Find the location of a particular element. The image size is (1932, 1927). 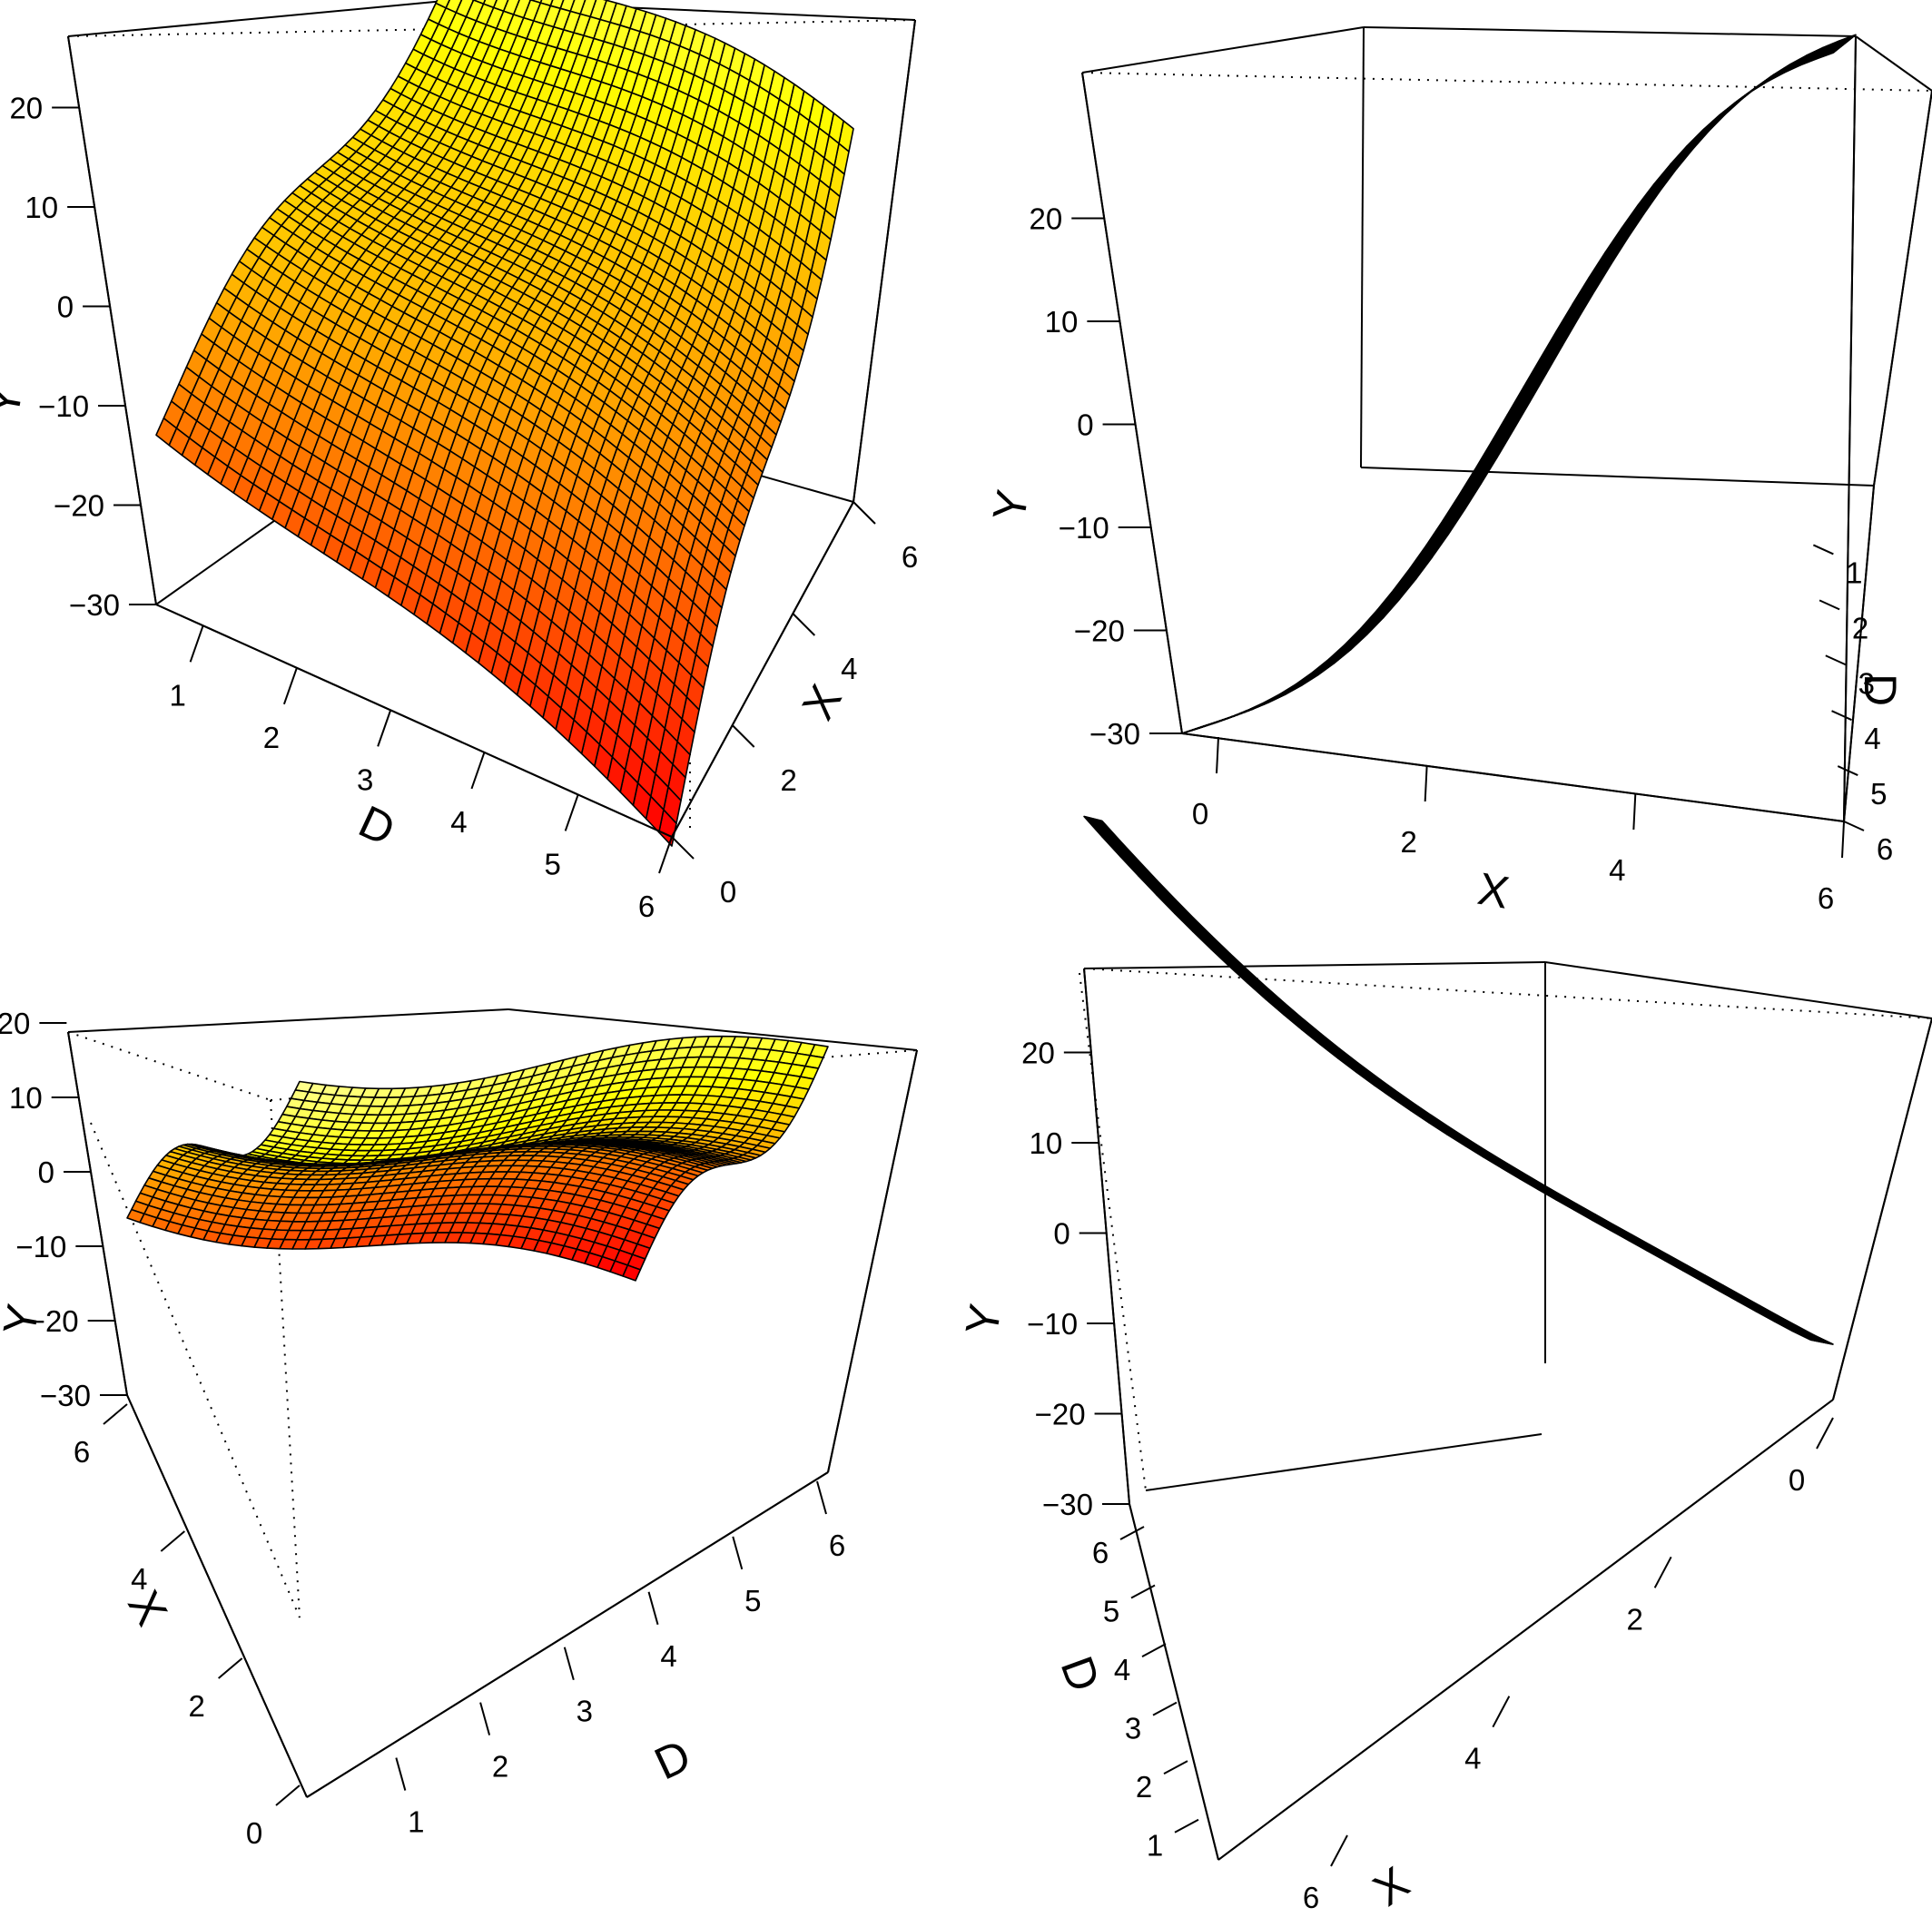

z-axis-label: Y is located at coordinates (16, 401).